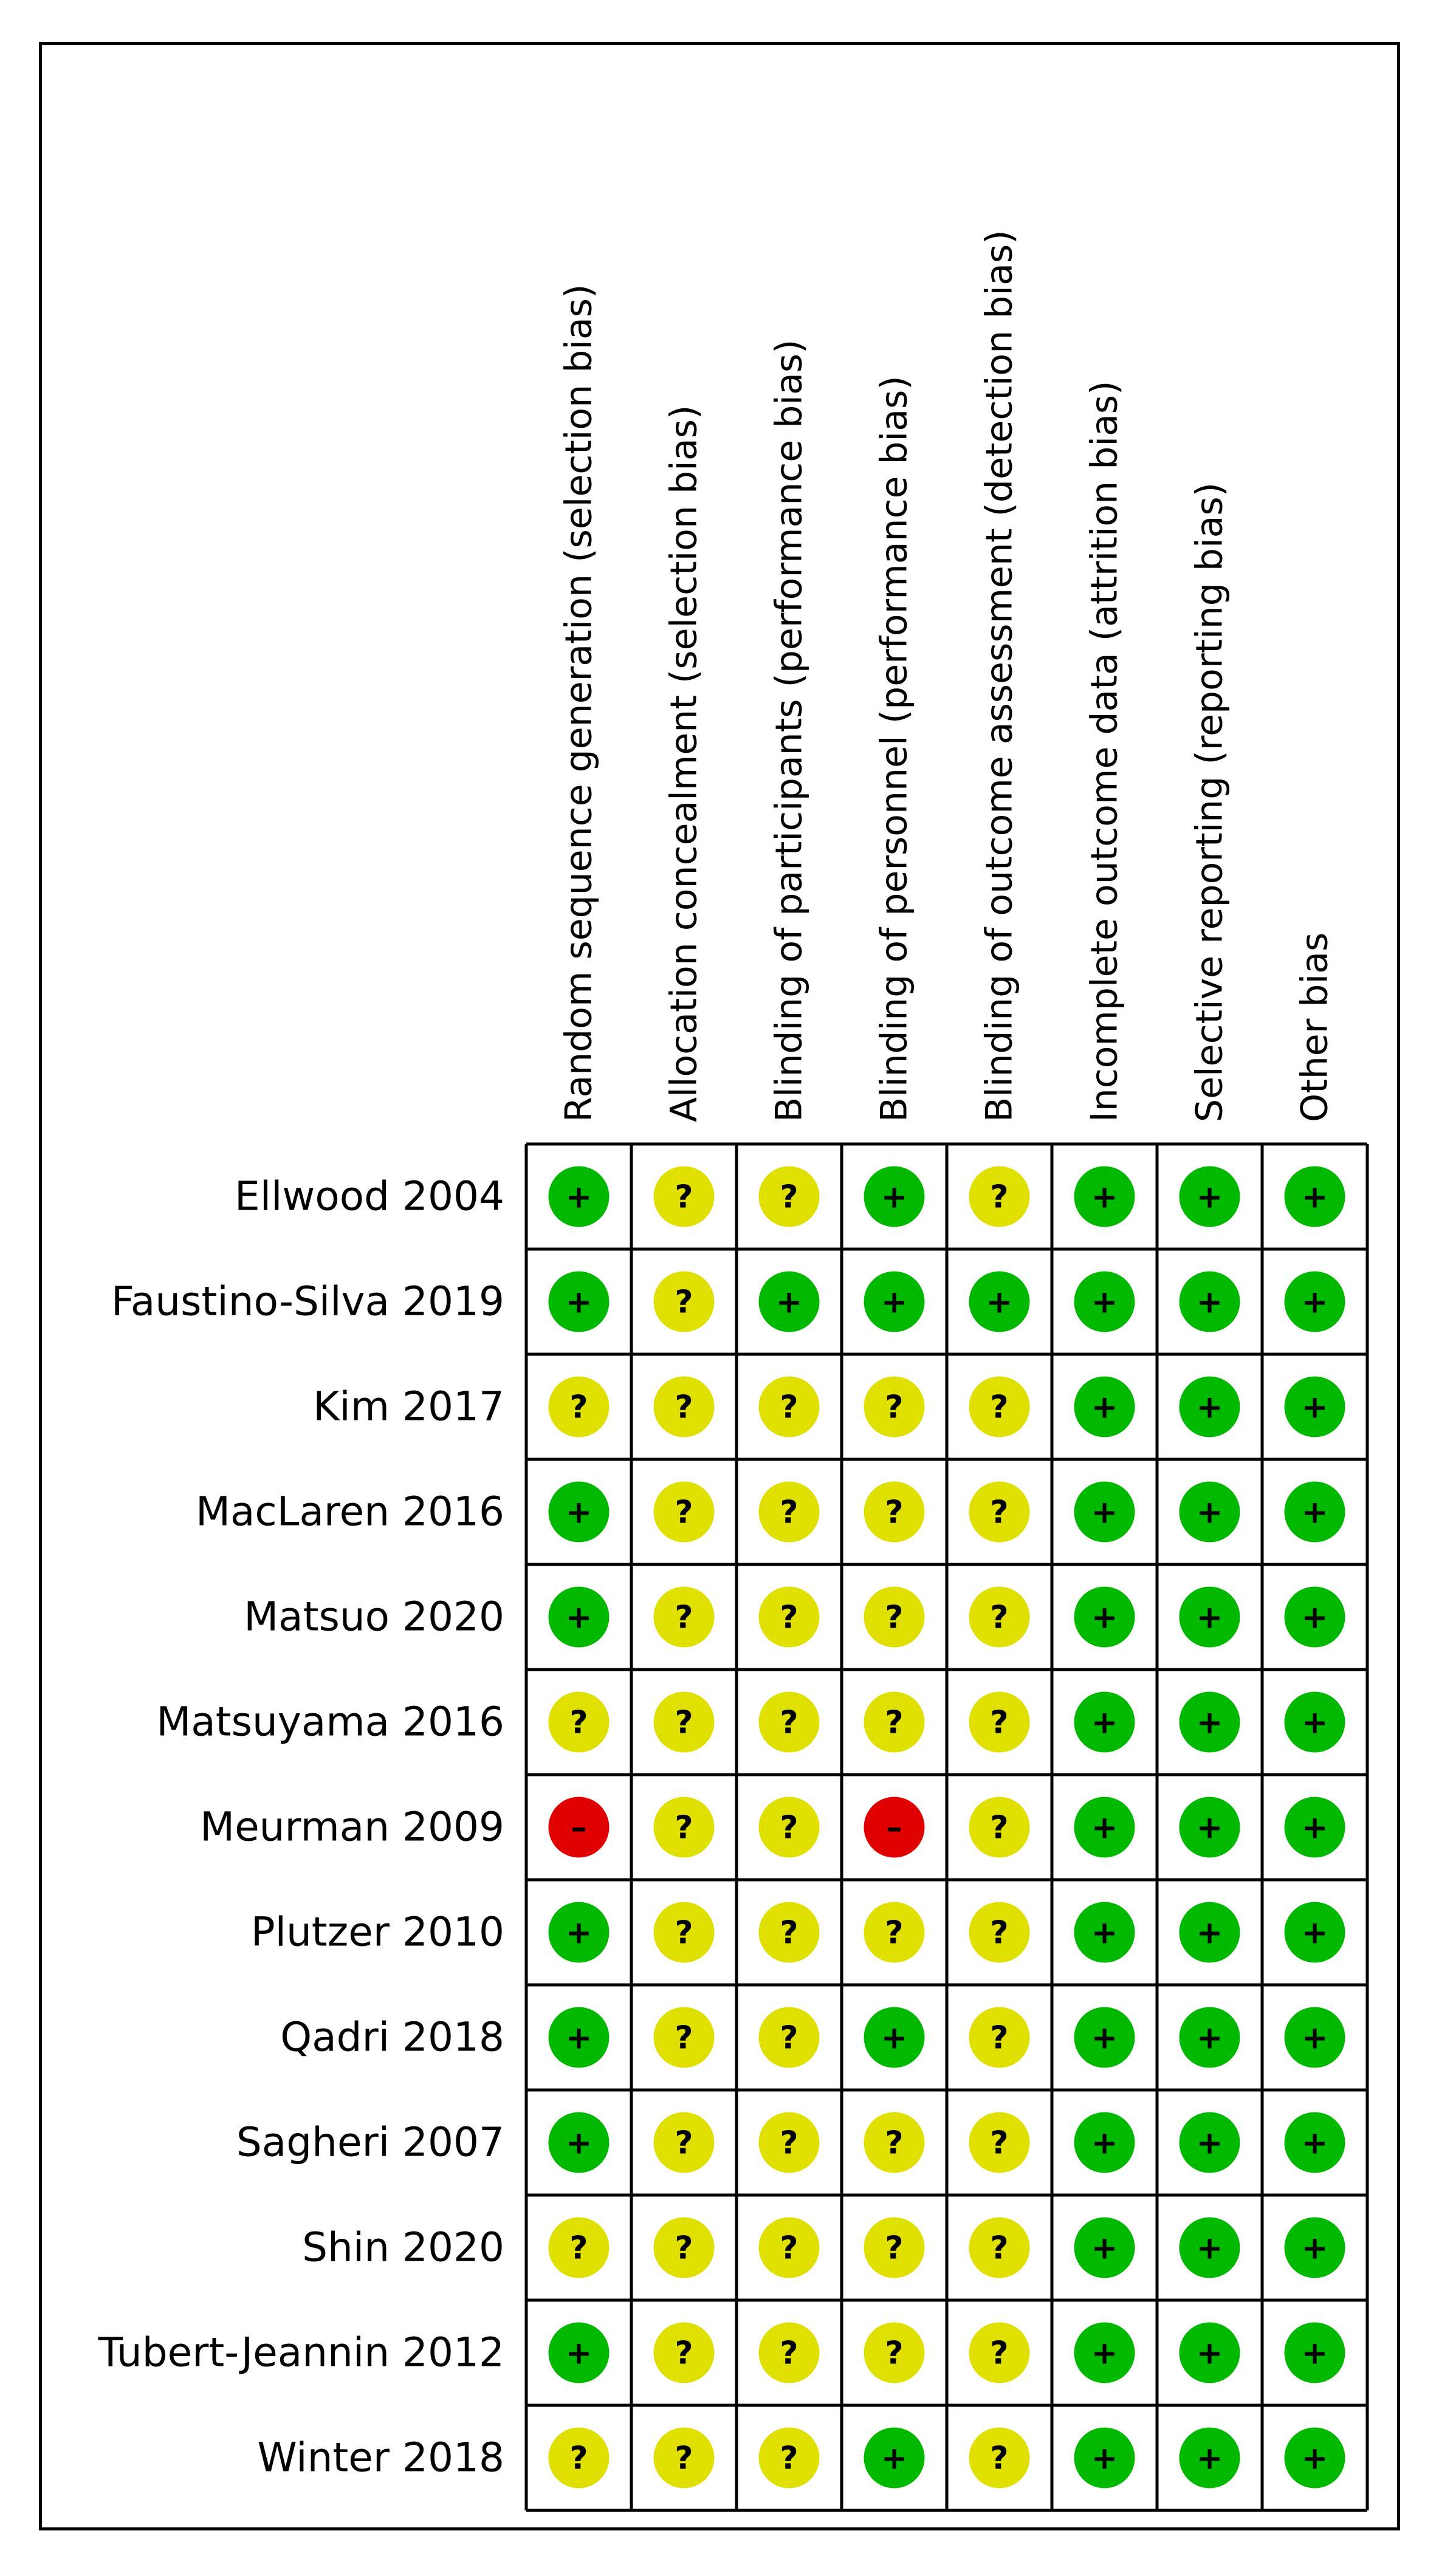  What do you see at coordinates (352, 1828) in the screenshot?
I see `study-label: Meurman 2009` at bounding box center [352, 1828].